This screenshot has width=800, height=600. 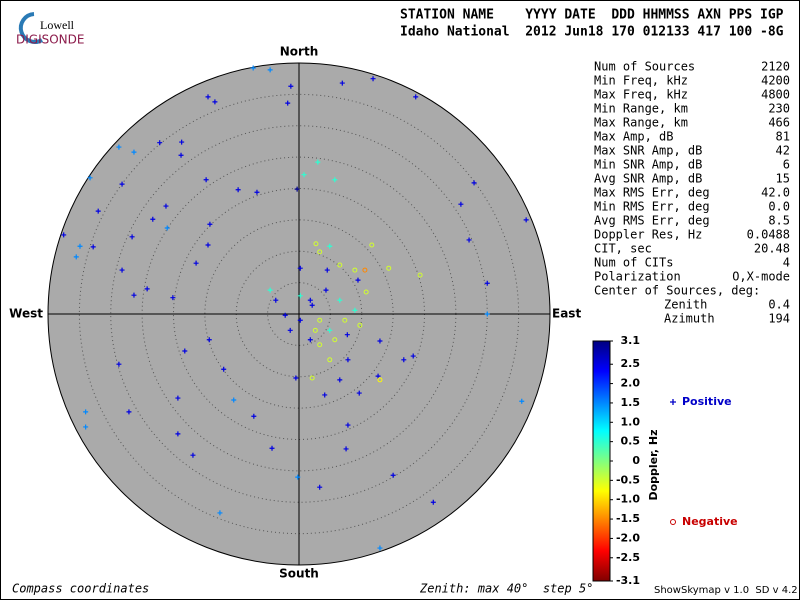 I want to click on direction-label: East, so click(x=566, y=314).